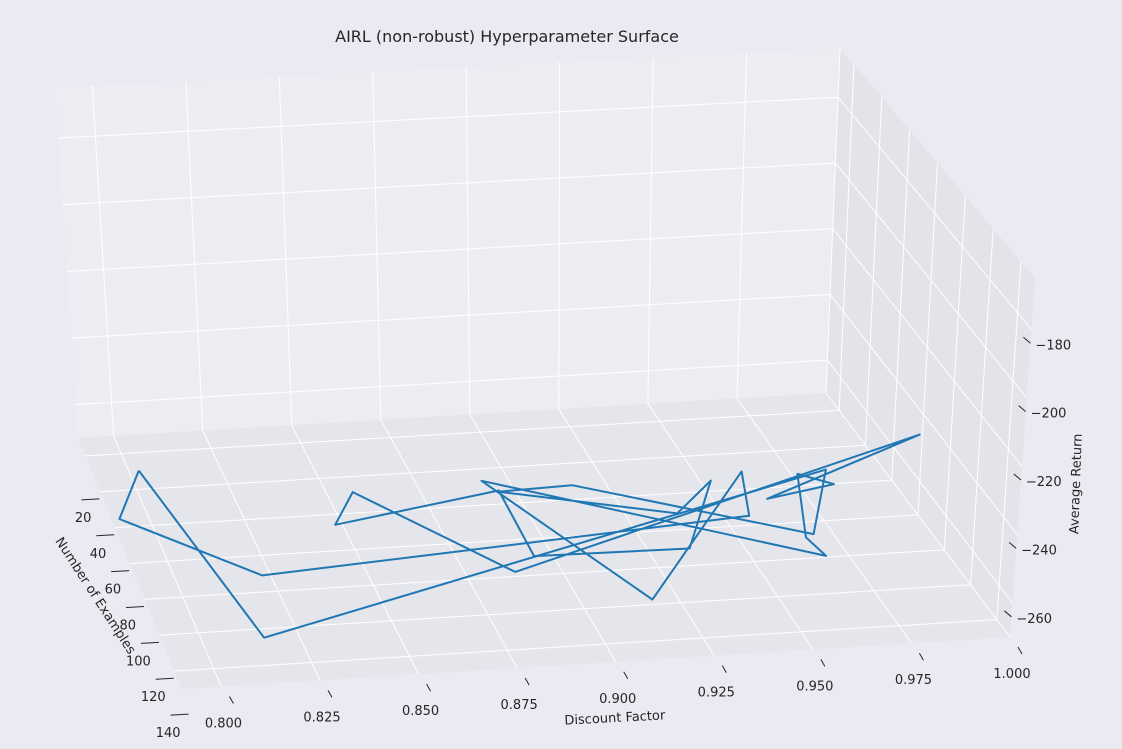 The height and width of the screenshot is (749, 1122). I want to click on z-axis-label: Average Return, so click(1076, 483).